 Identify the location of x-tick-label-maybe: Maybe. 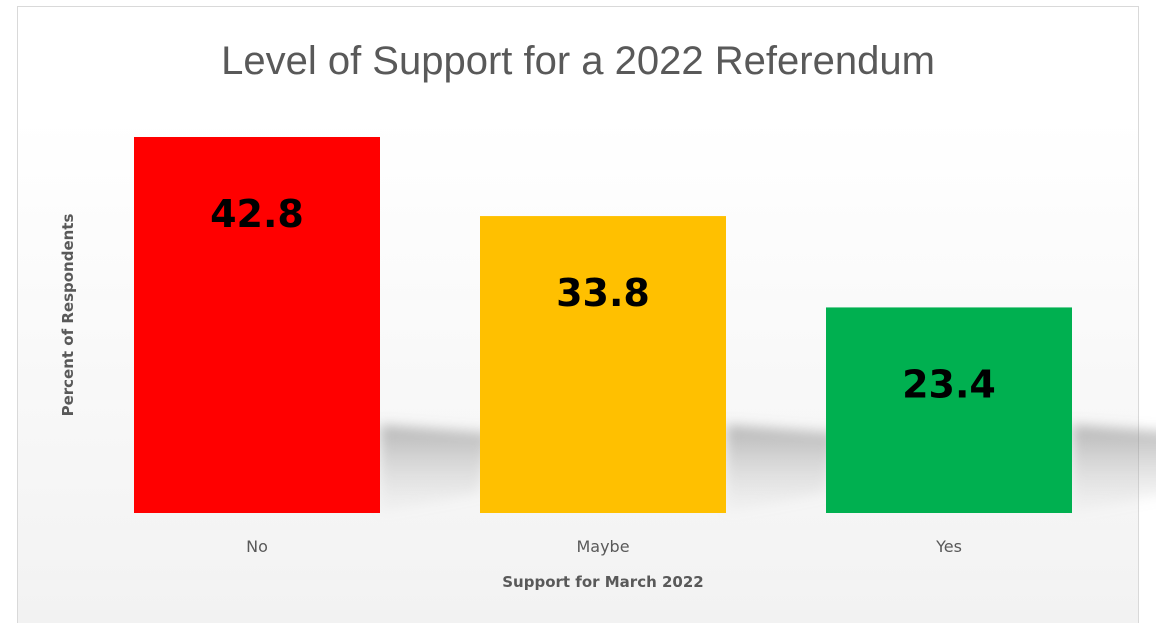
(602, 546).